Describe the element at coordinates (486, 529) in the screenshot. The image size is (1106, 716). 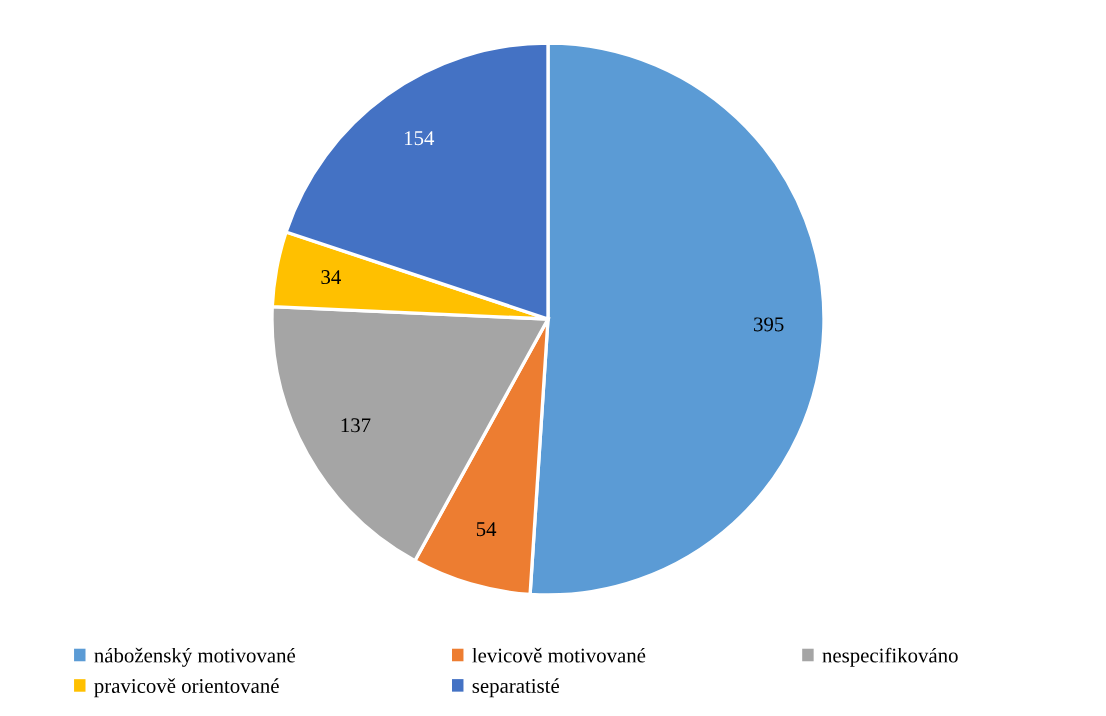
I see `data-label: 54` at that location.